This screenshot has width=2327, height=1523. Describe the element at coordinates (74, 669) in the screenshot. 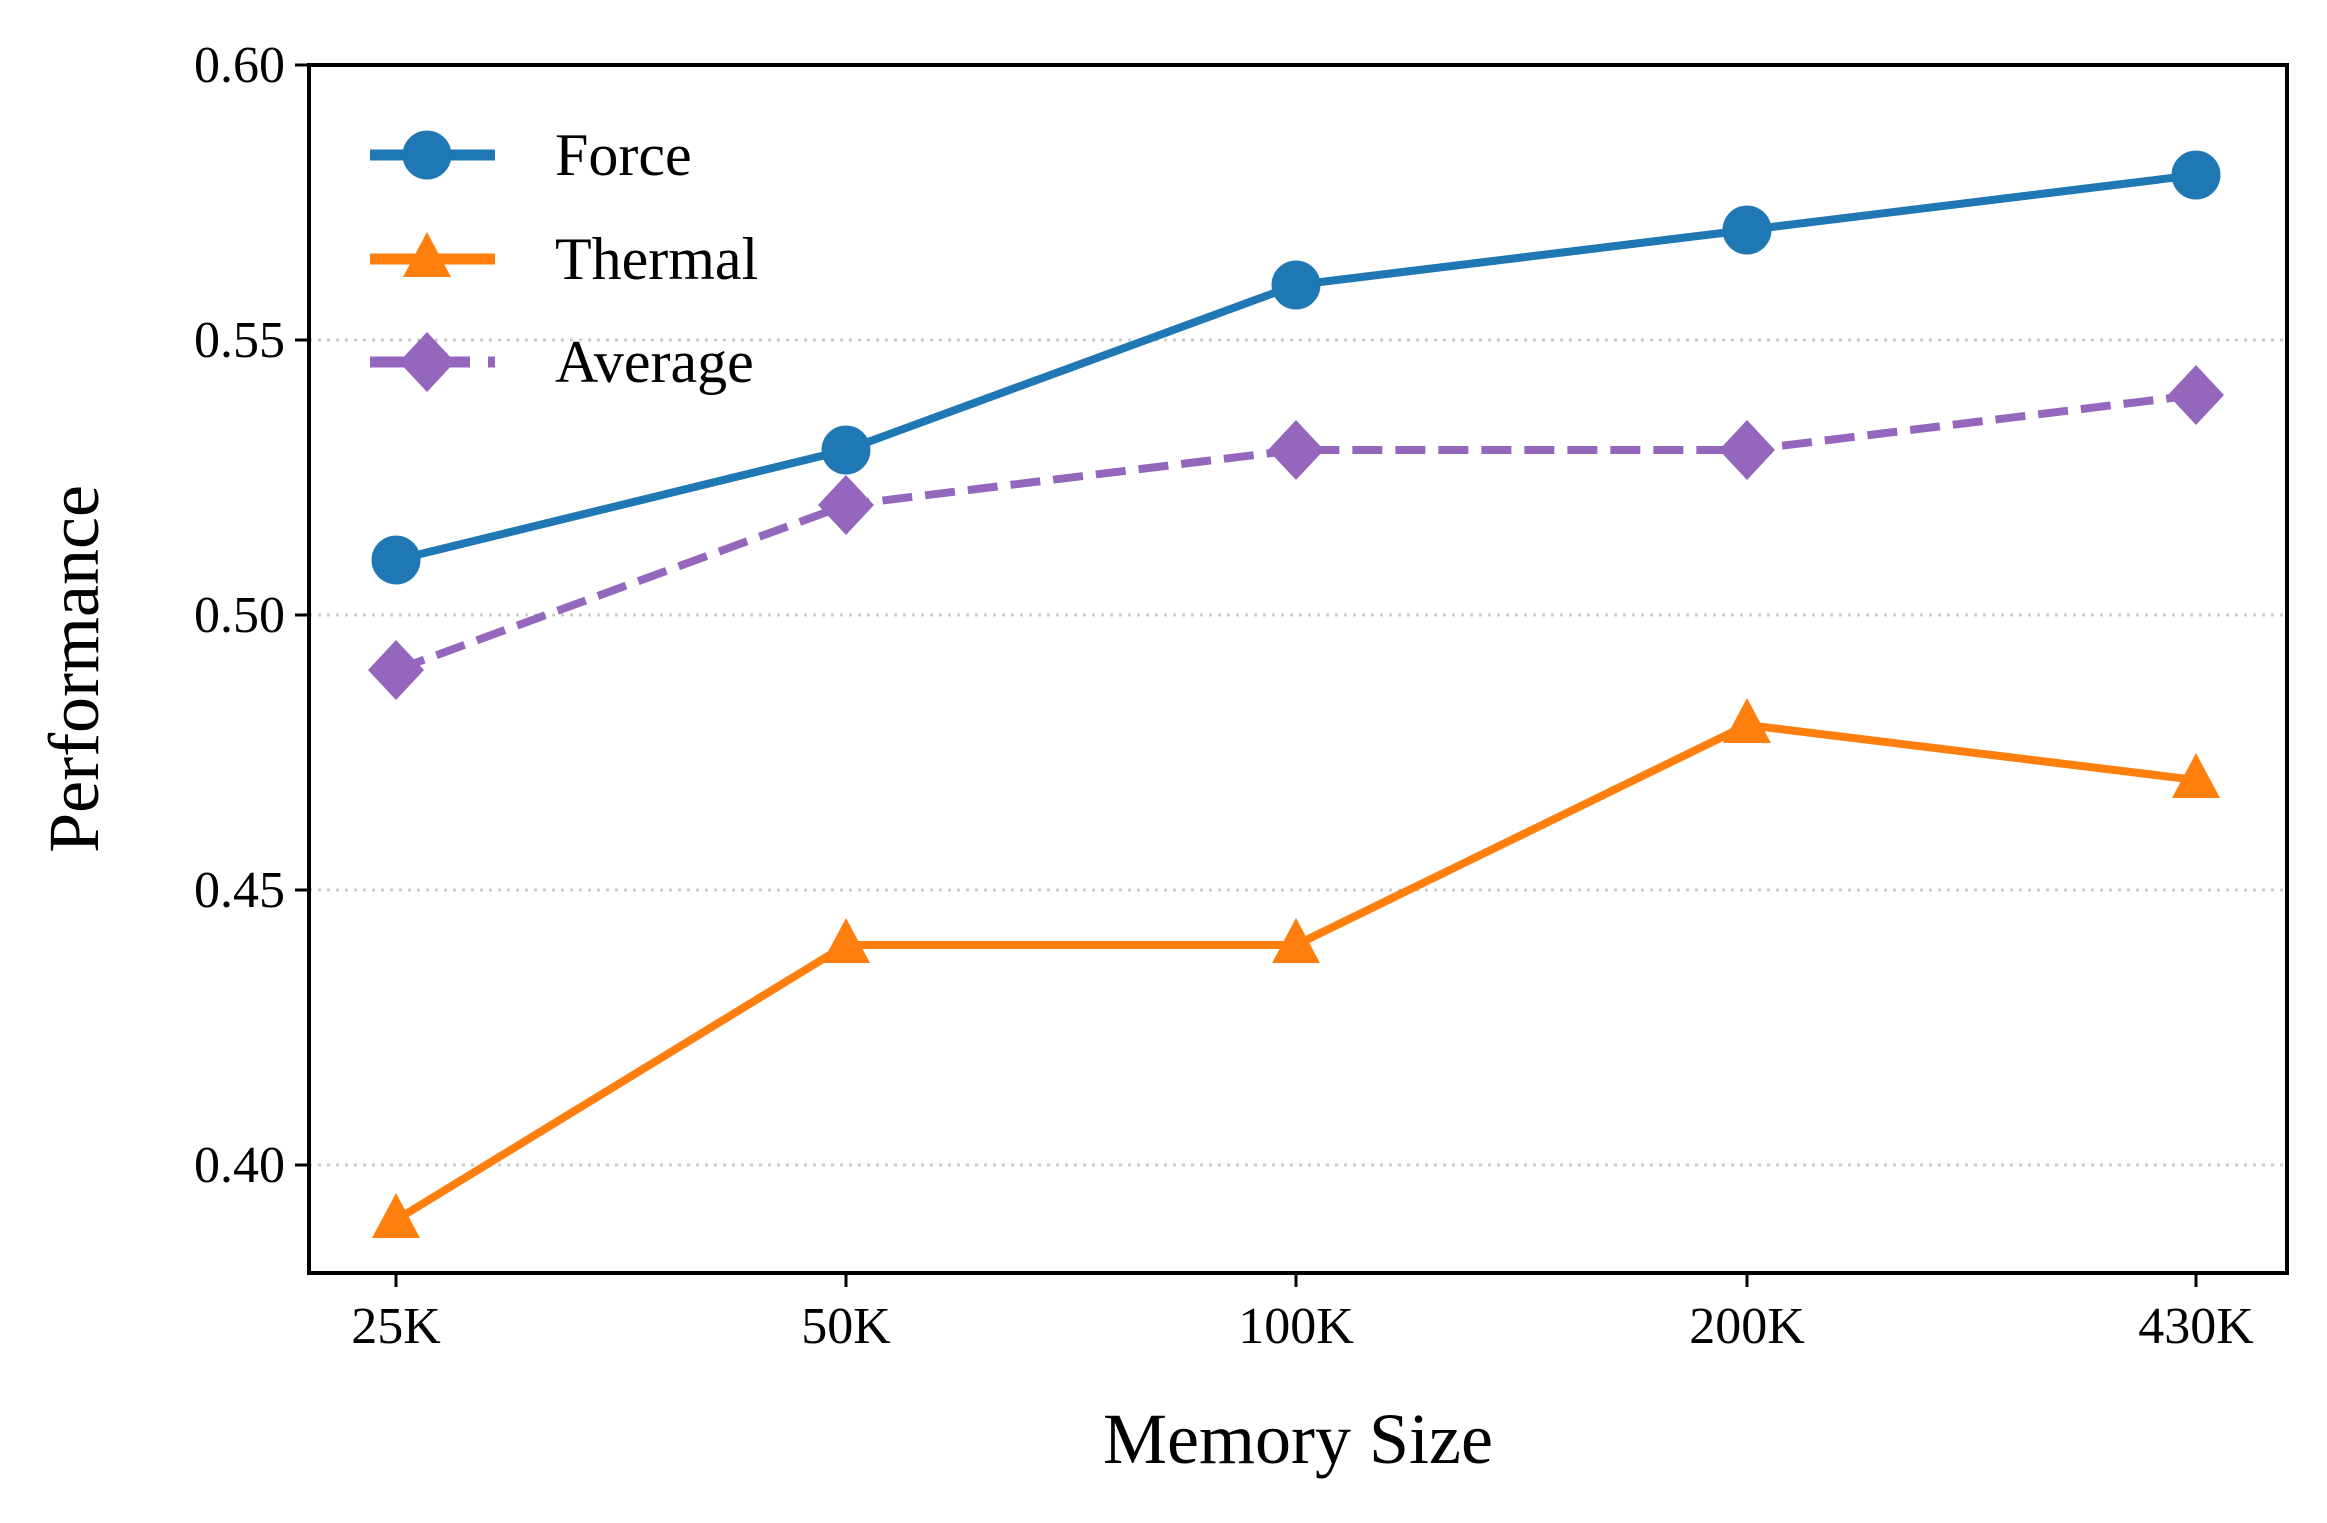

I see `y-axis-label: Performance` at that location.